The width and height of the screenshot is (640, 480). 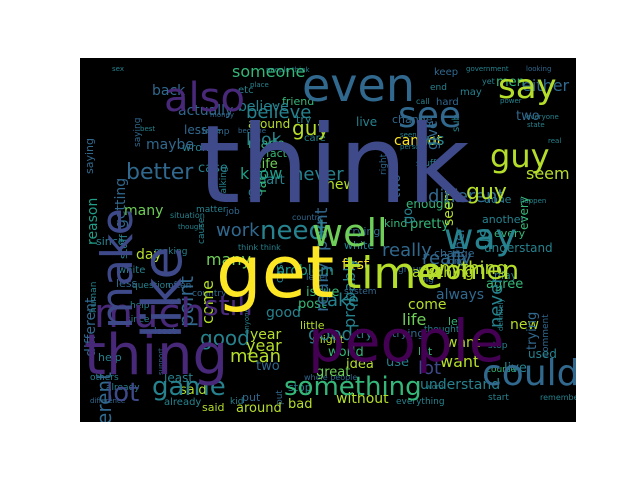 What do you see at coordinates (312, 304) in the screenshot?
I see `word: post` at bounding box center [312, 304].